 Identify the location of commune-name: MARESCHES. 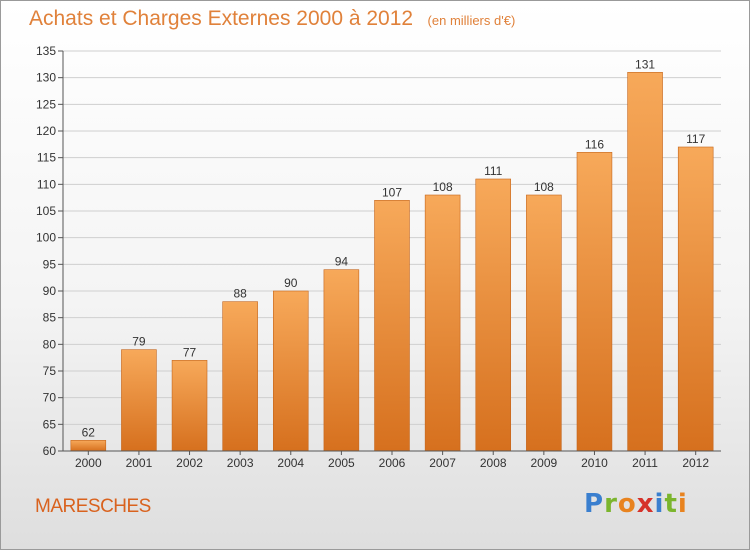
(93, 506).